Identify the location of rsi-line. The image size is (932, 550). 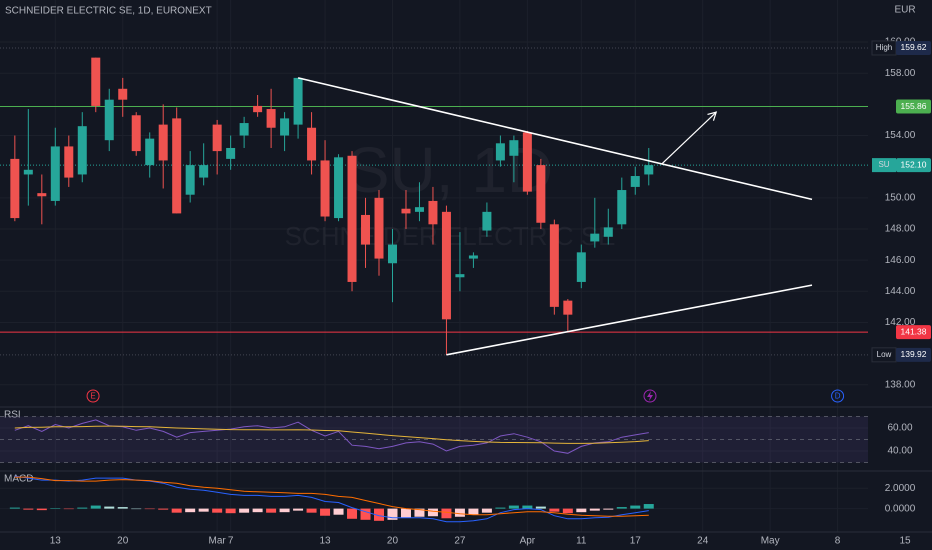
(331, 434).